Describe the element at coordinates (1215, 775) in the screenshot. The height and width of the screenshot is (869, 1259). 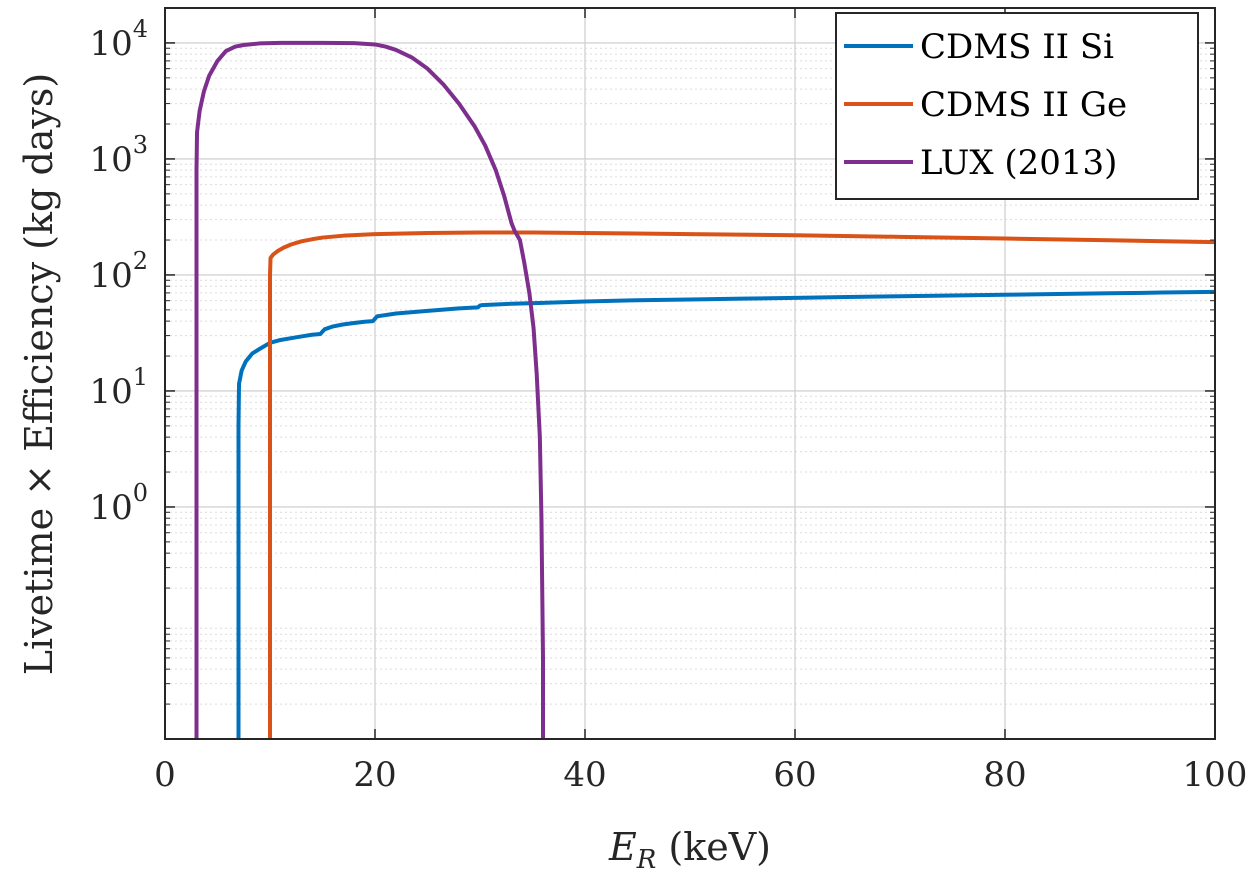
I see `x-tick-label: 100` at that location.